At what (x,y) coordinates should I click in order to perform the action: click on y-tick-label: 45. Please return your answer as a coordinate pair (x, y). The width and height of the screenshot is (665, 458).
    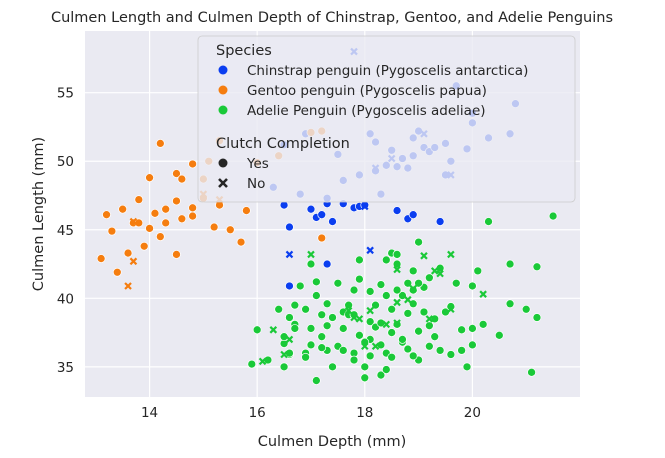
    Looking at the image, I should click on (65, 231).